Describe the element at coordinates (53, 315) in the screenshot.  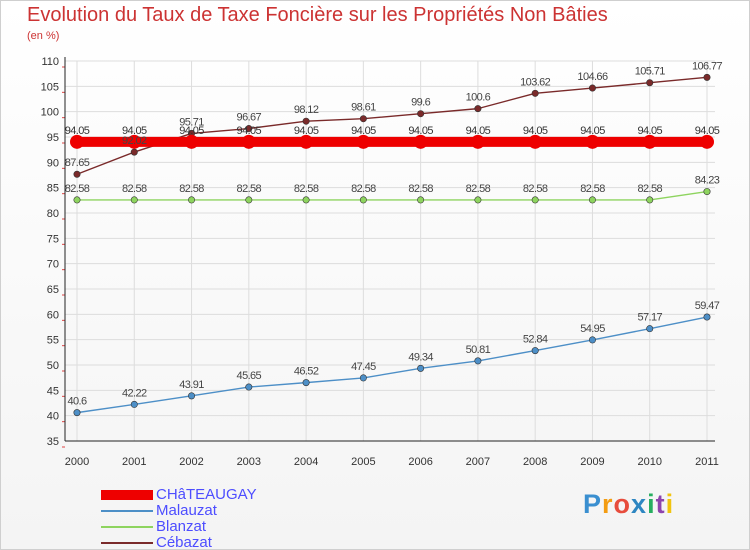
I see `y-tick-label: 60` at that location.